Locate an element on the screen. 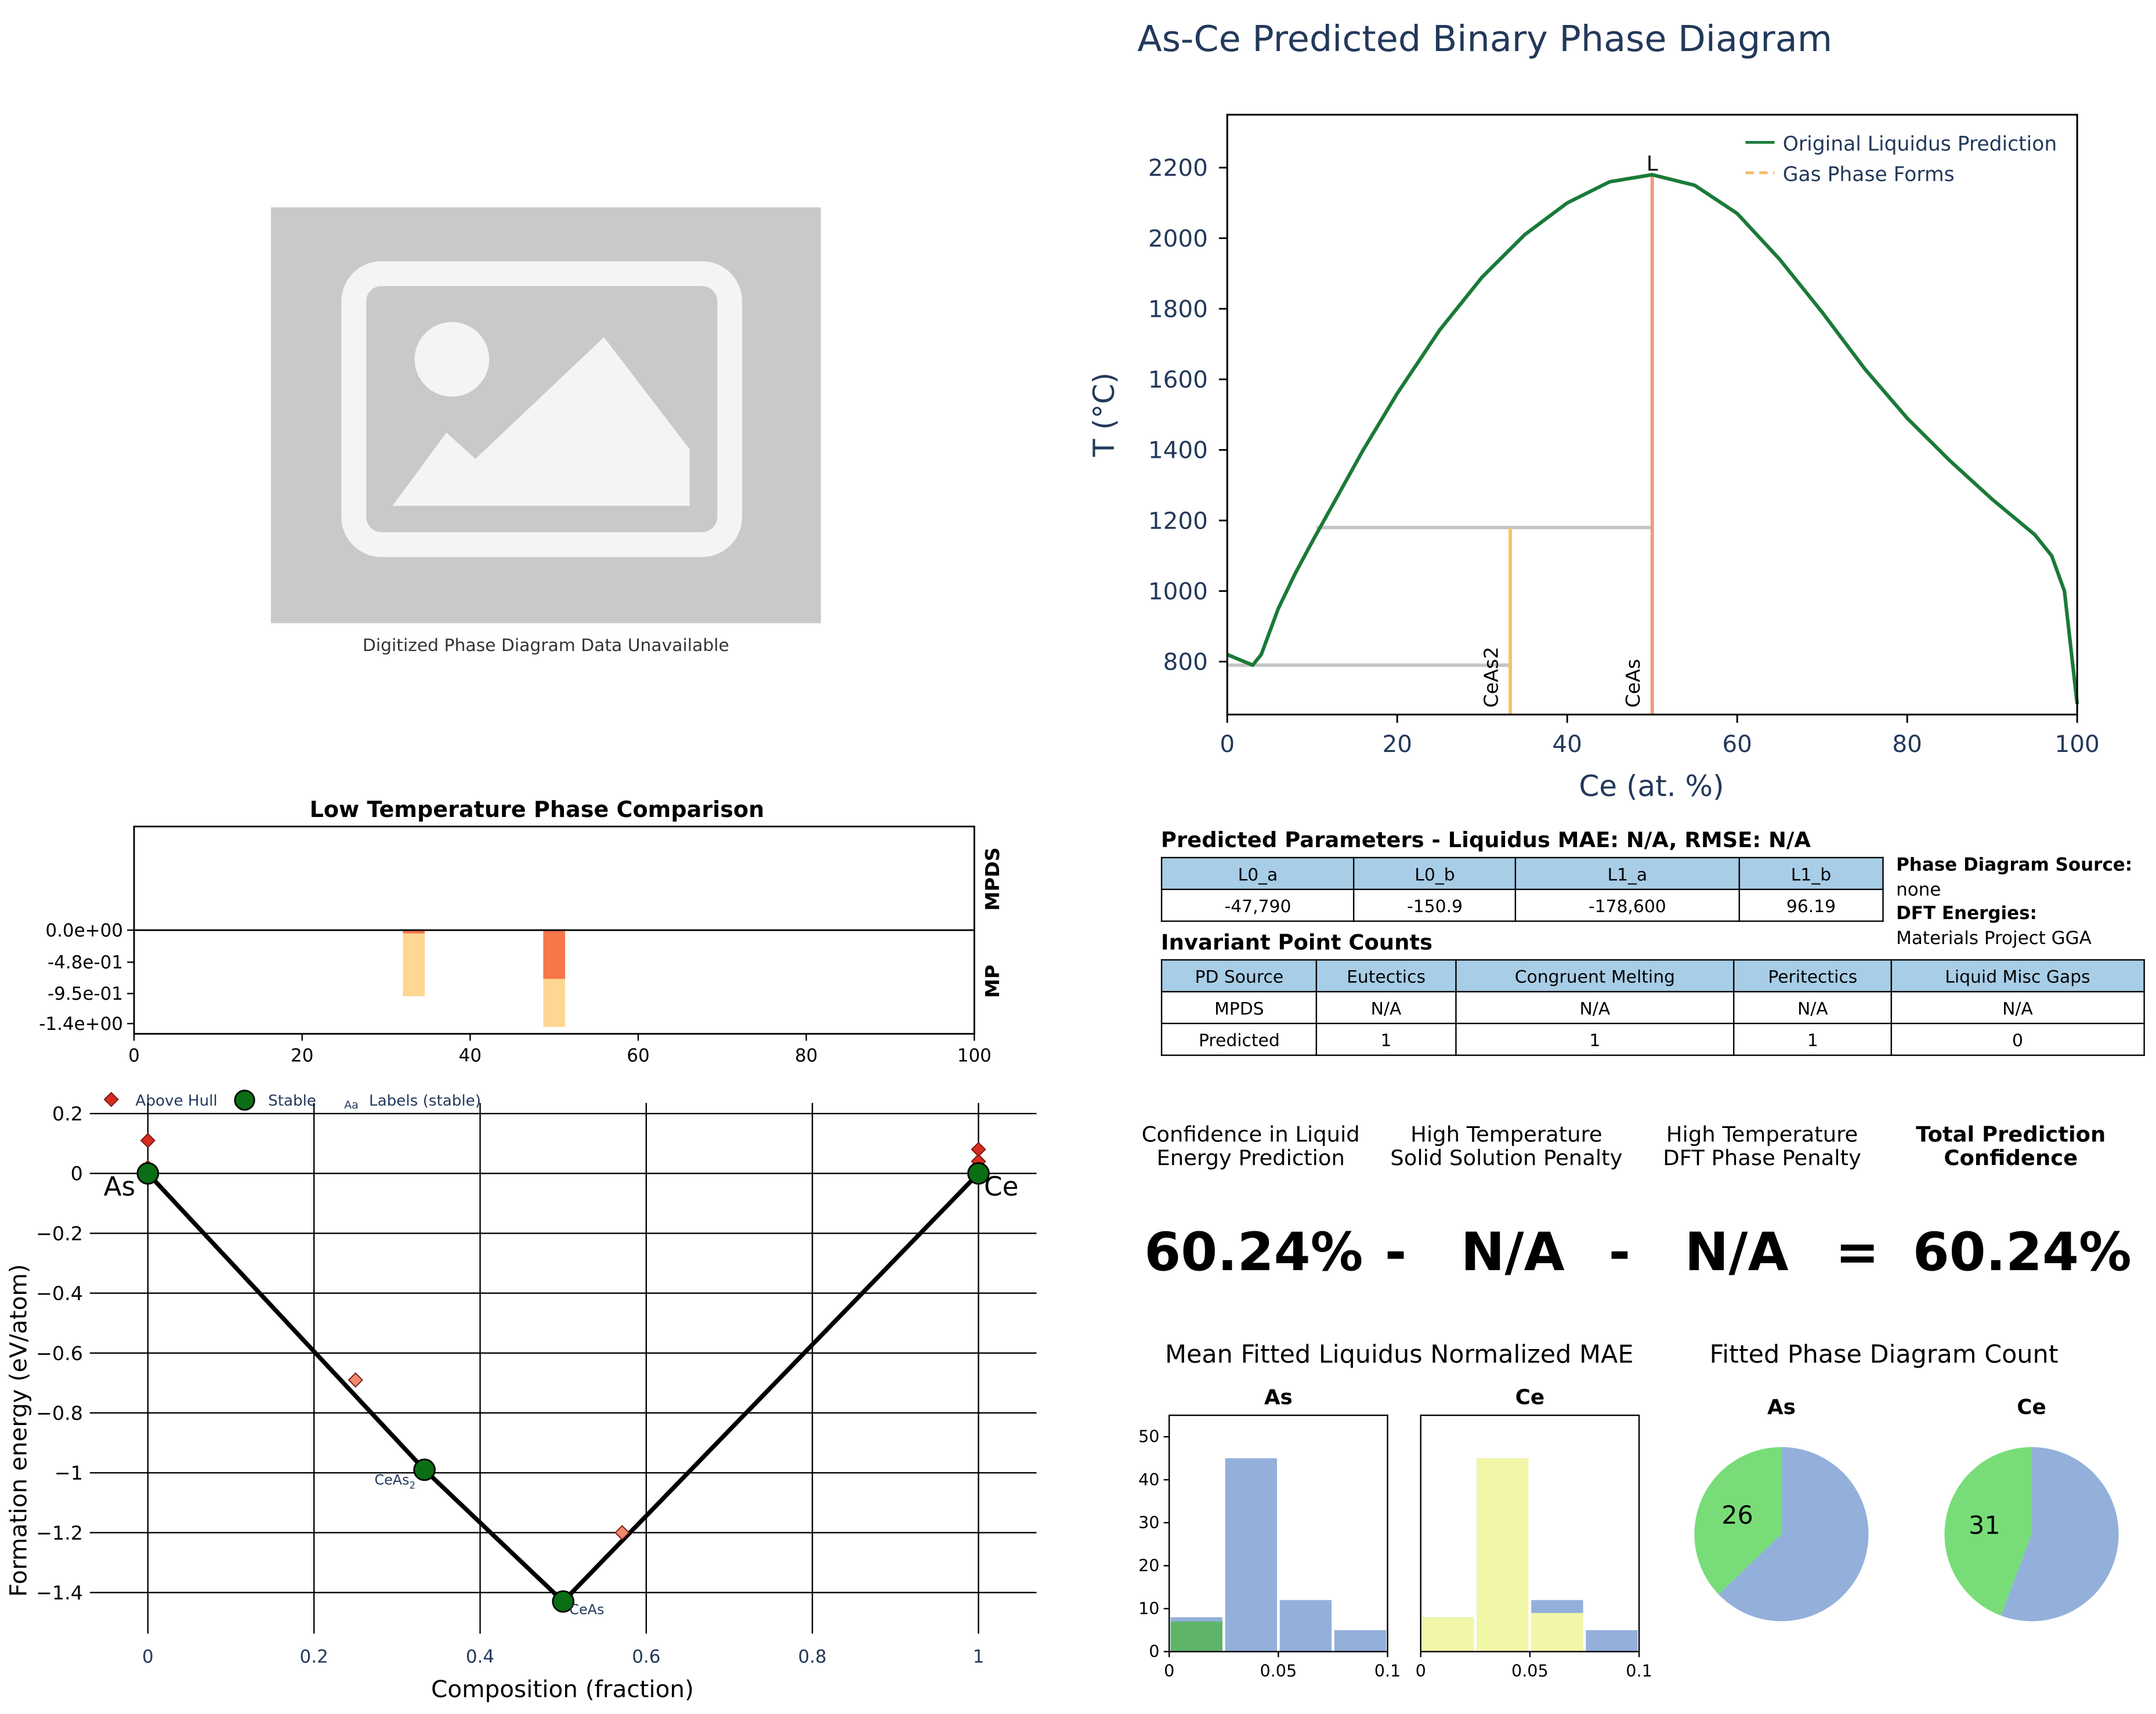 The height and width of the screenshot is (1714, 2156). image-placeholder-icon is located at coordinates (545, 416).